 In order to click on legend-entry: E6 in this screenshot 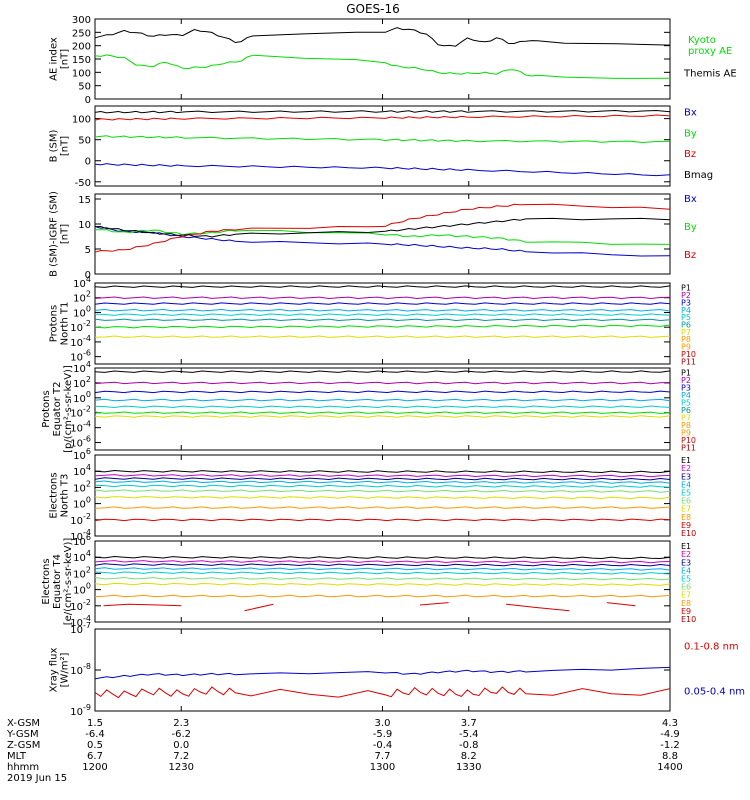, I will do `click(686, 501)`.